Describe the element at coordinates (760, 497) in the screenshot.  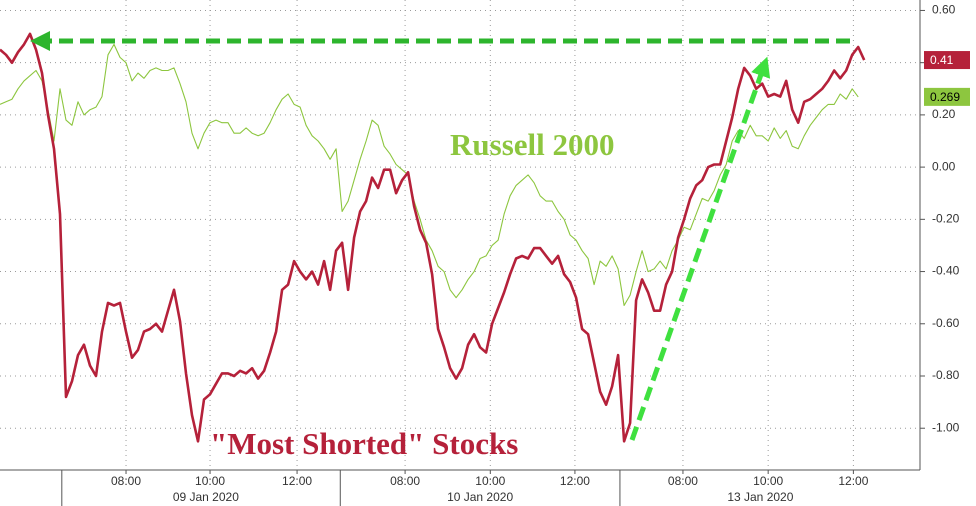
I see `date-label: 13 Jan 2020` at that location.